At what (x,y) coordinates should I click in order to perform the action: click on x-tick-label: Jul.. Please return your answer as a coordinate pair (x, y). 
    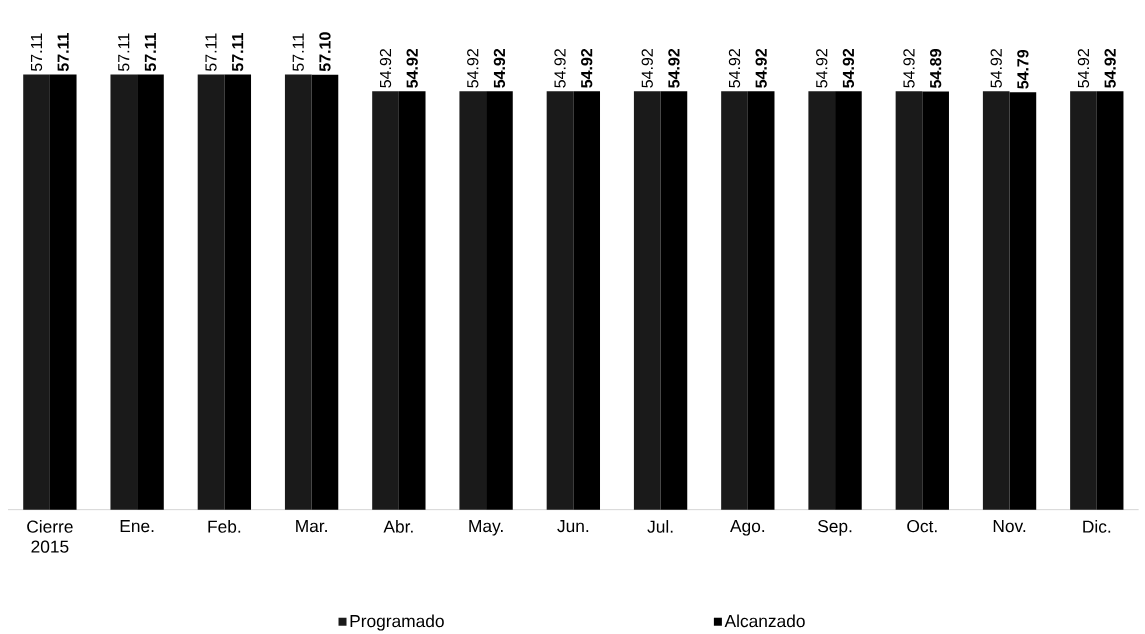
    Looking at the image, I should click on (660, 526).